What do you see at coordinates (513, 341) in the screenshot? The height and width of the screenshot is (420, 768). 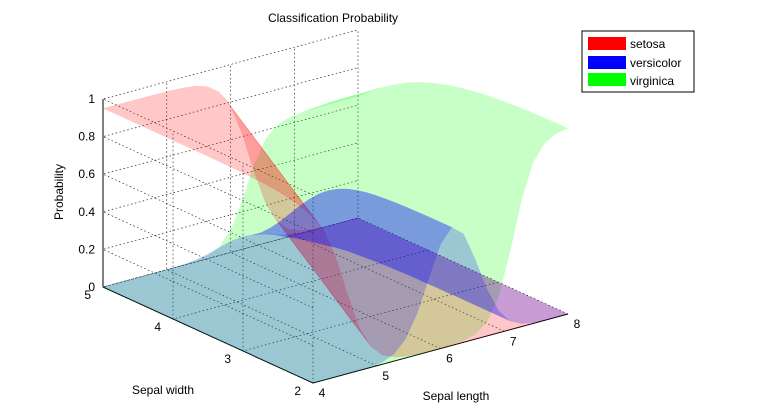 I see `x-tick-label: 7` at bounding box center [513, 341].